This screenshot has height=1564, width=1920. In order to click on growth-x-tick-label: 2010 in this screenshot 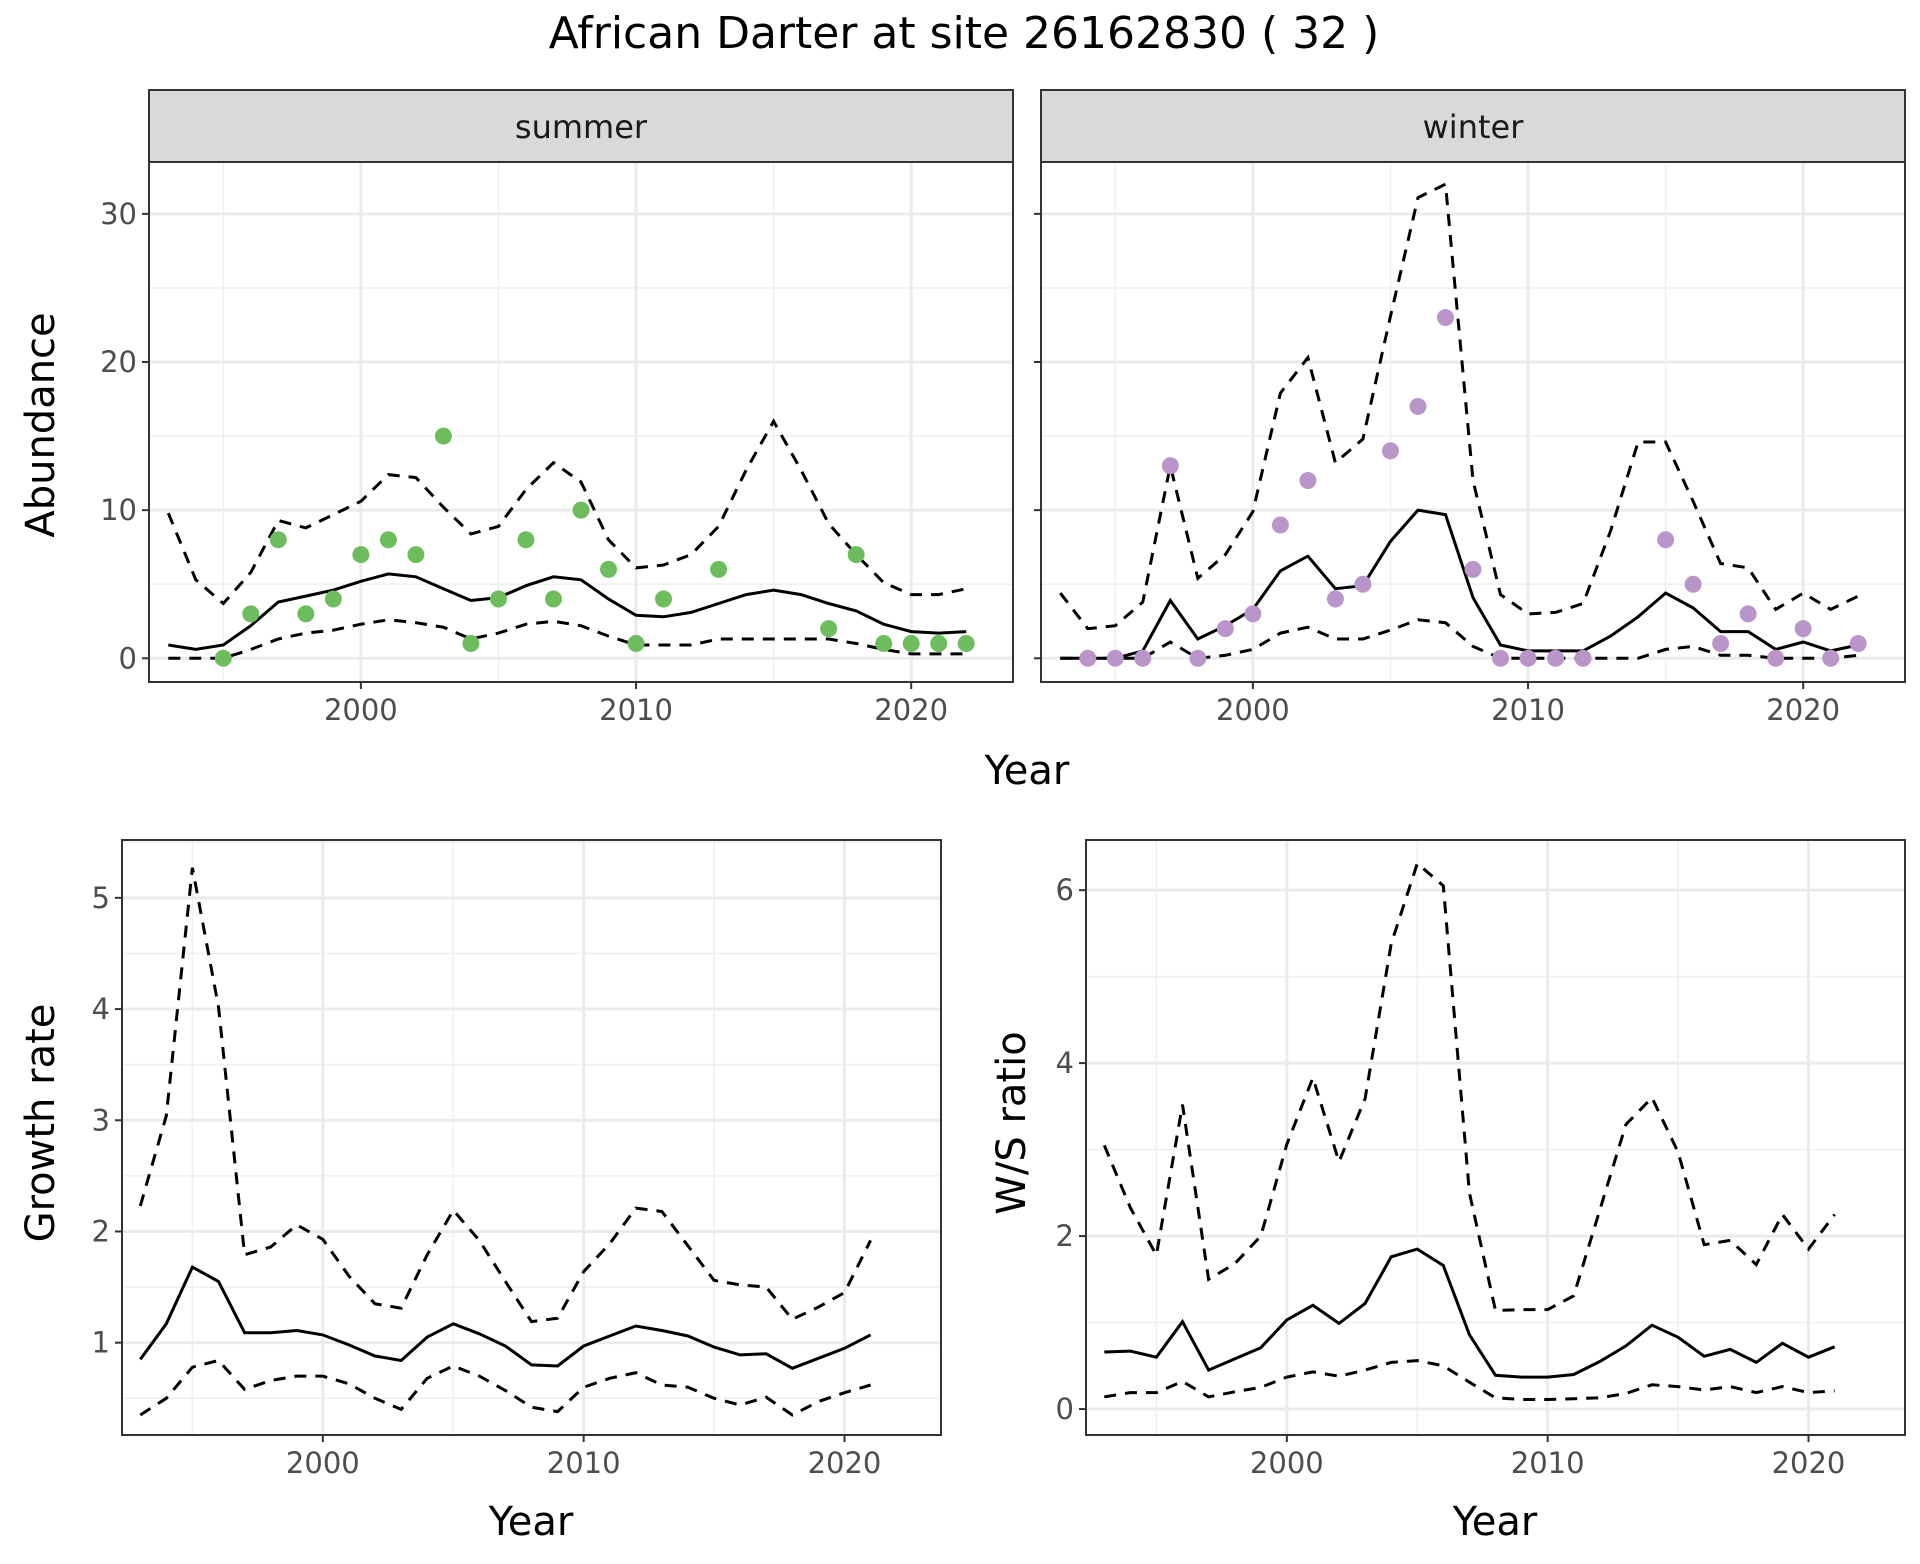, I will do `click(584, 1463)`.